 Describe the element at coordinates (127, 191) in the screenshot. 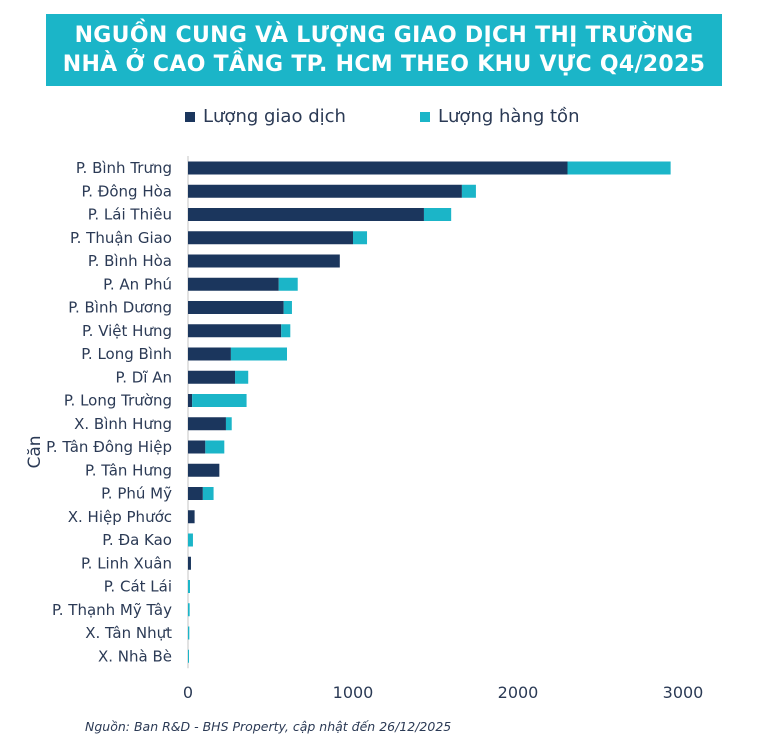

I see `category-label: P. Đông Hòa` at that location.